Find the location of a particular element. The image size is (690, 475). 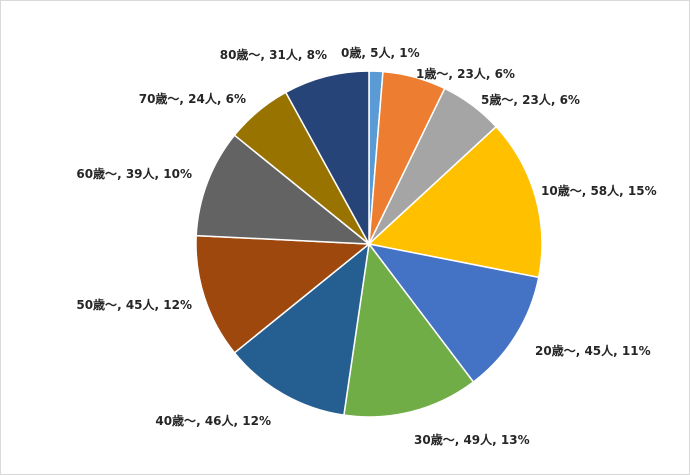

slice-label-3: 10歳～, 58人, 15% is located at coordinates (599, 190).